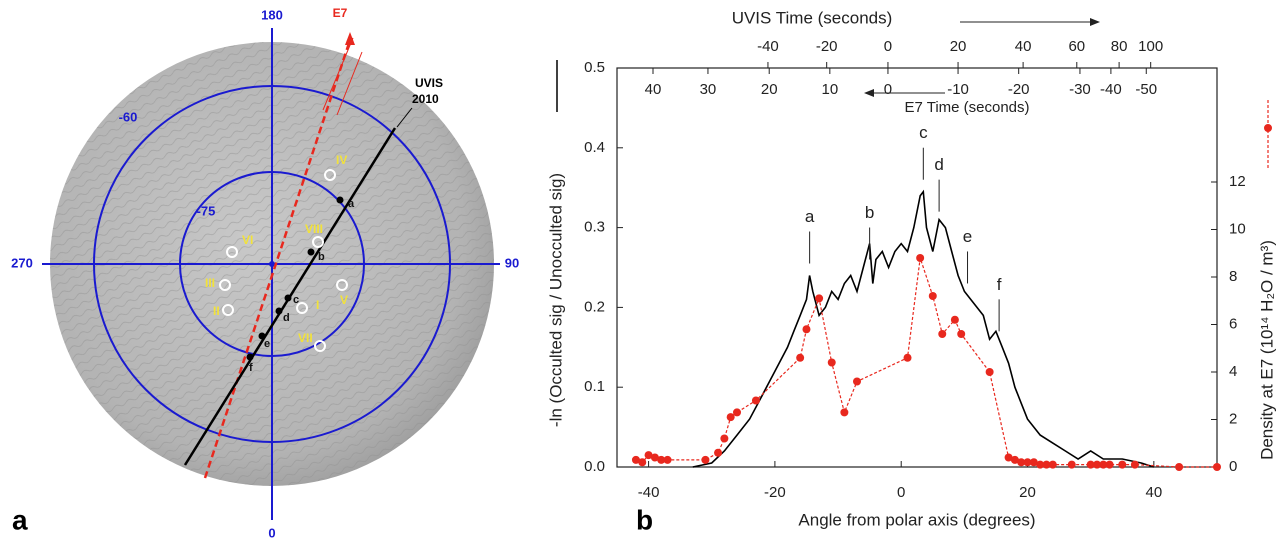 The image size is (1283, 539). I want to click on track-label: E7, so click(340, 13).